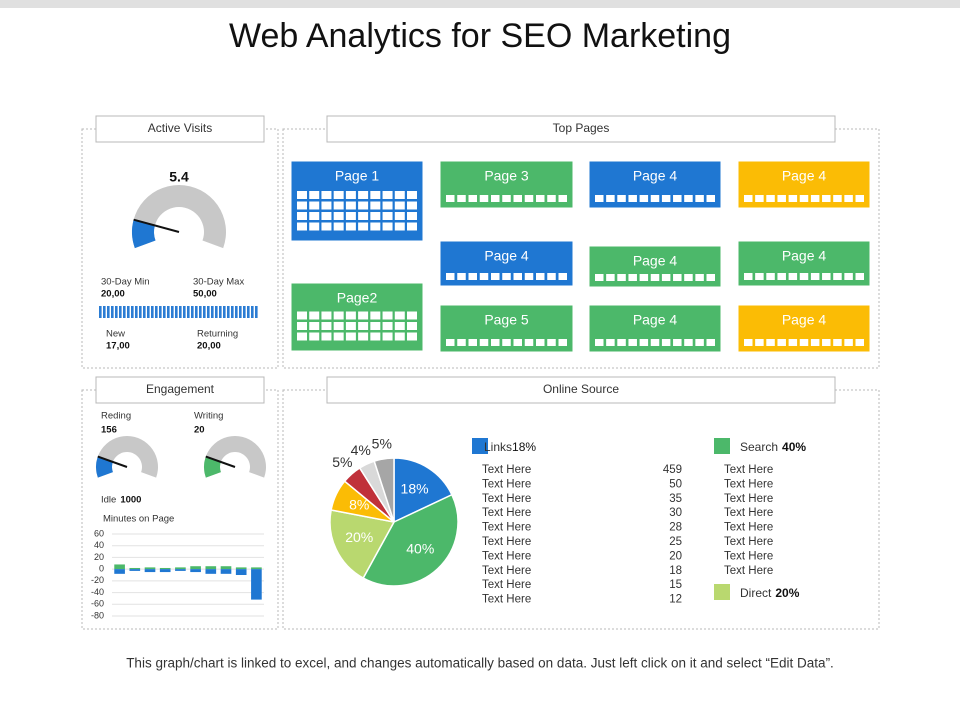 The width and height of the screenshot is (960, 720). I want to click on legend-value: 18%, so click(524, 447).